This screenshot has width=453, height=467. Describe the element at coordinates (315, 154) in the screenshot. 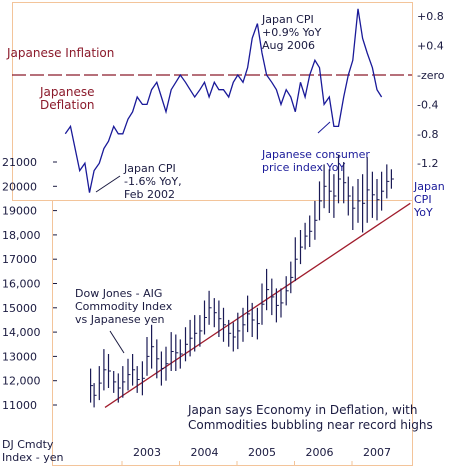

I see `cpi-series-label-line1: Japanese consumer` at that location.